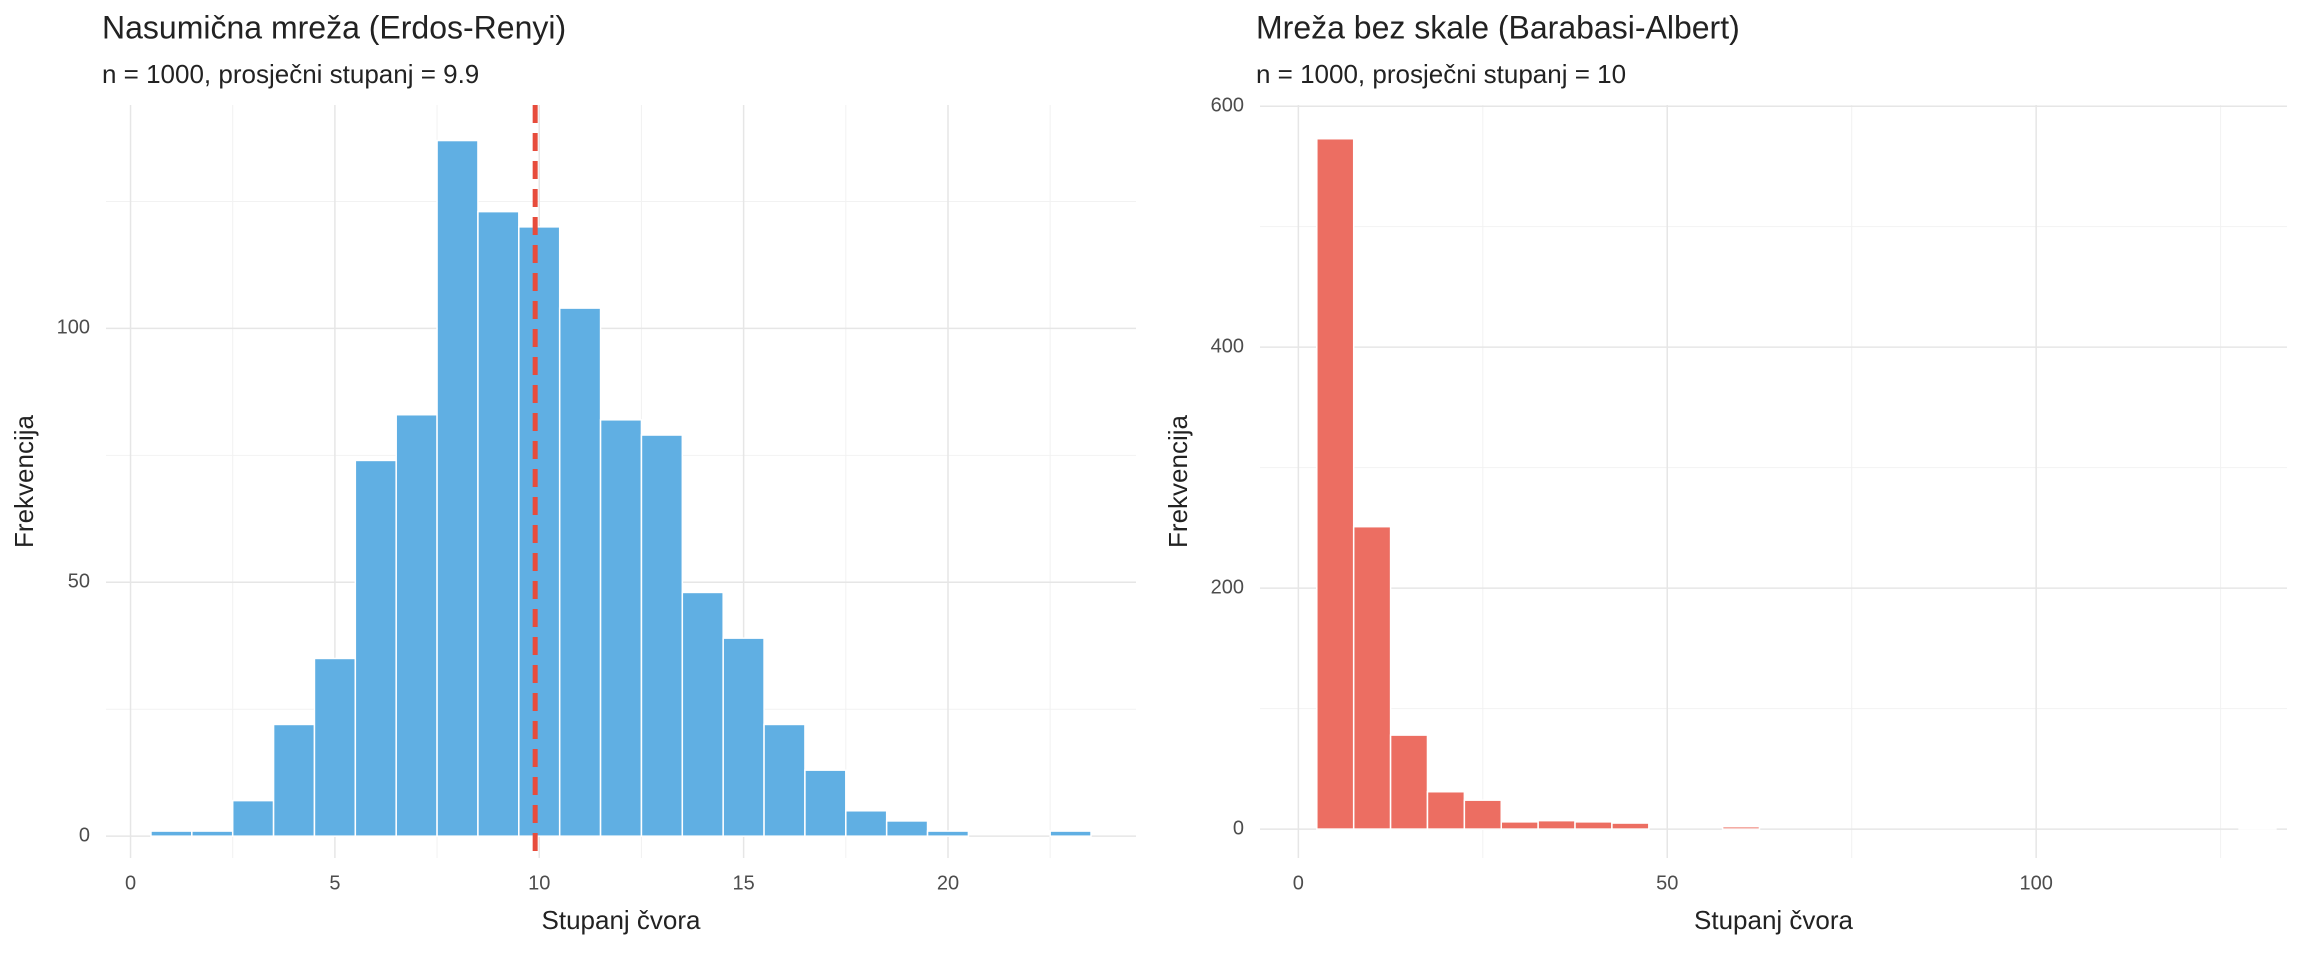 The height and width of the screenshot is (965, 2304). I want to click on chart-title: Nasumična mreža (Erdos-Renyi), so click(334, 27).